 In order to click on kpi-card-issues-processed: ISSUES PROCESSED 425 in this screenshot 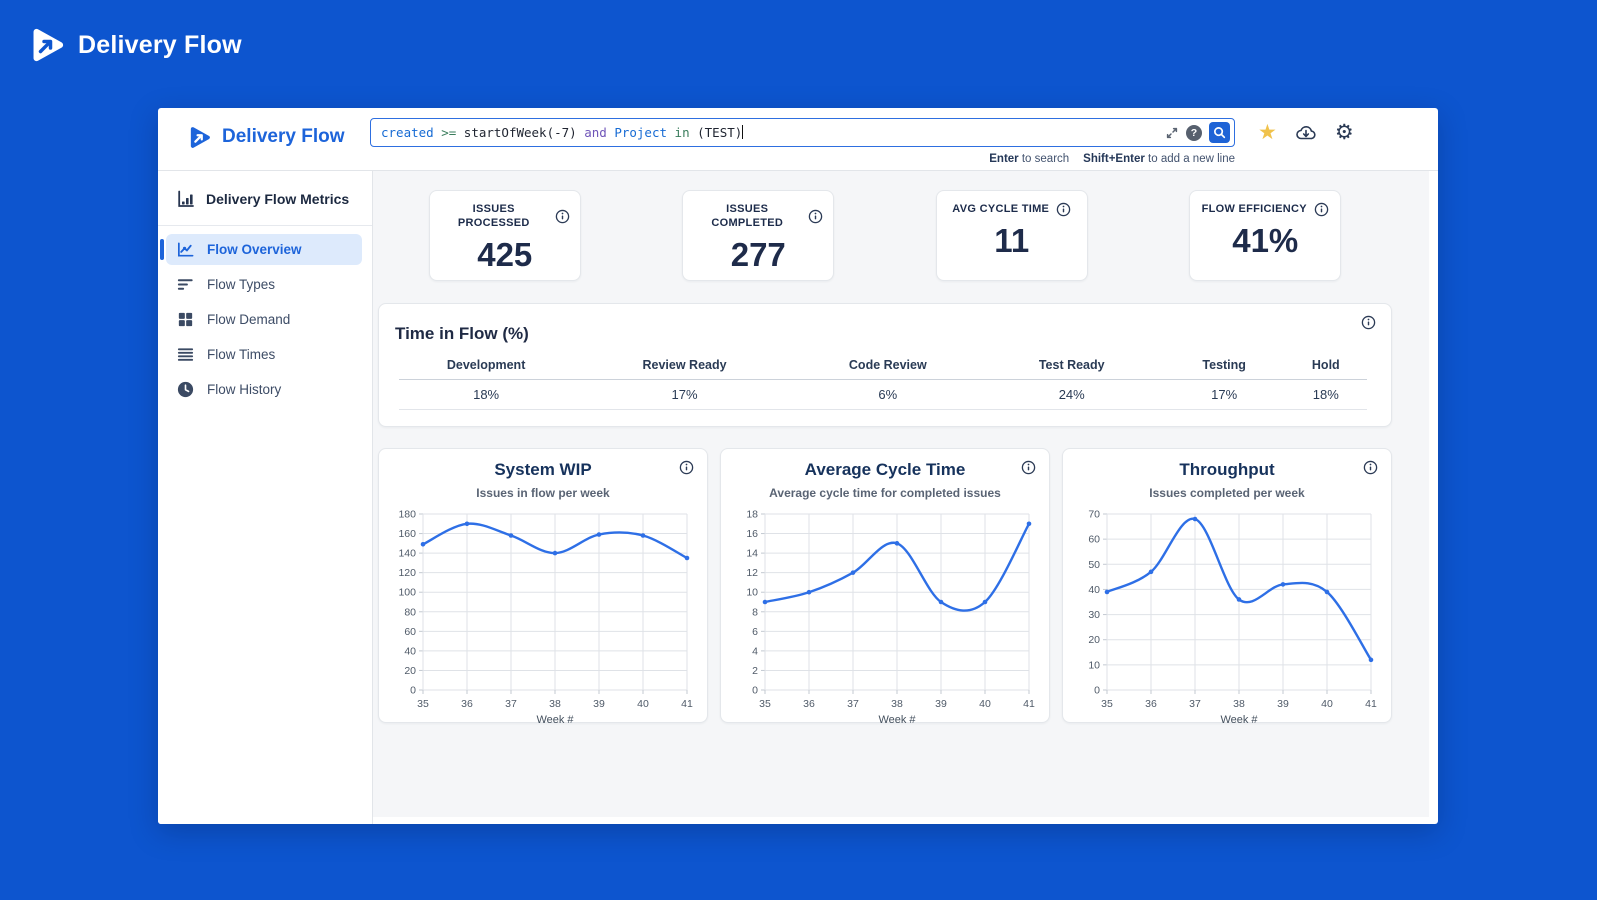, I will do `click(504, 235)`.